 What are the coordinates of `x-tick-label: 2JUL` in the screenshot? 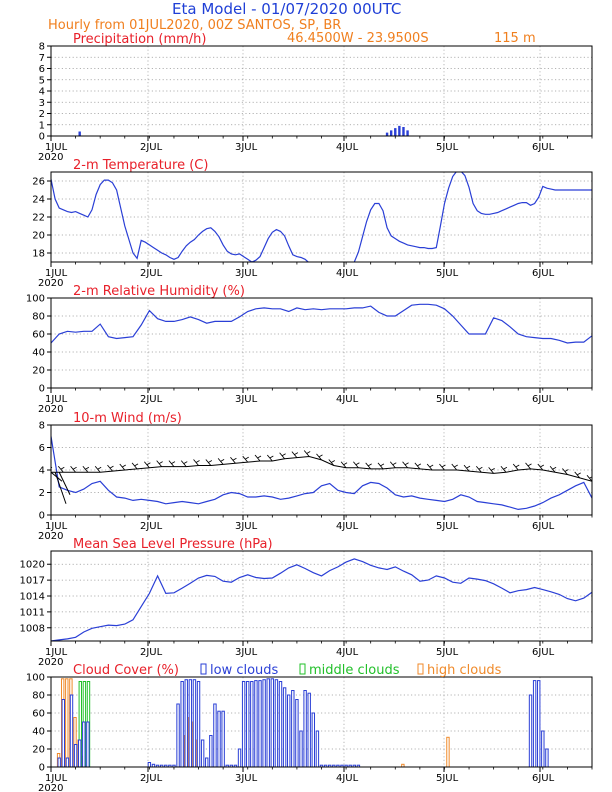 It's located at (151, 399).